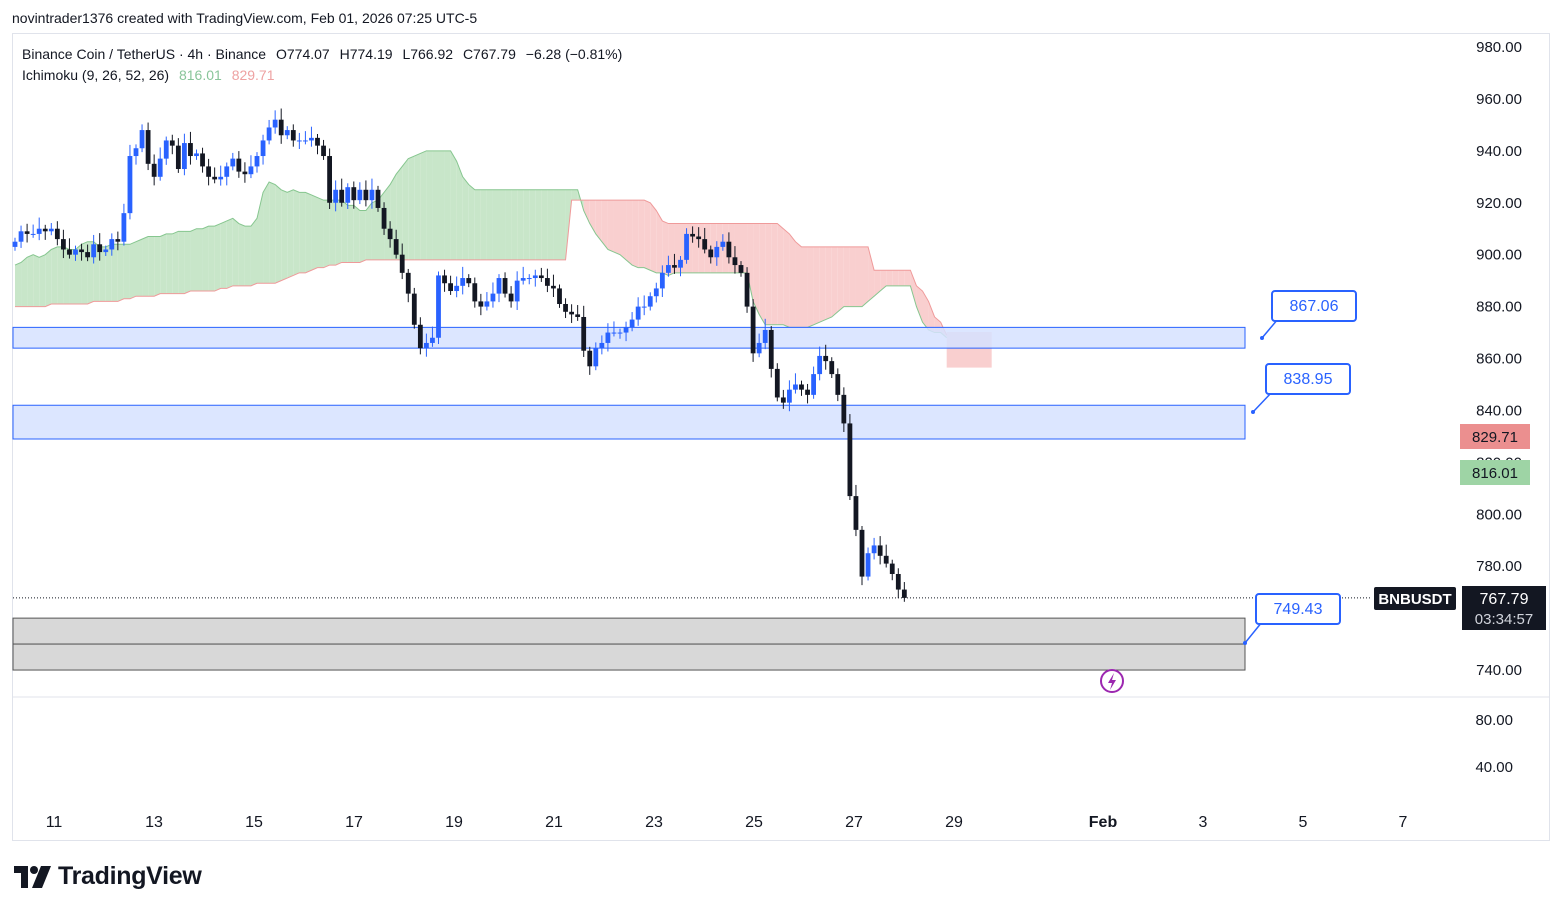  What do you see at coordinates (1499, 99) in the screenshot?
I see `y-tick-label: 960.00` at bounding box center [1499, 99].